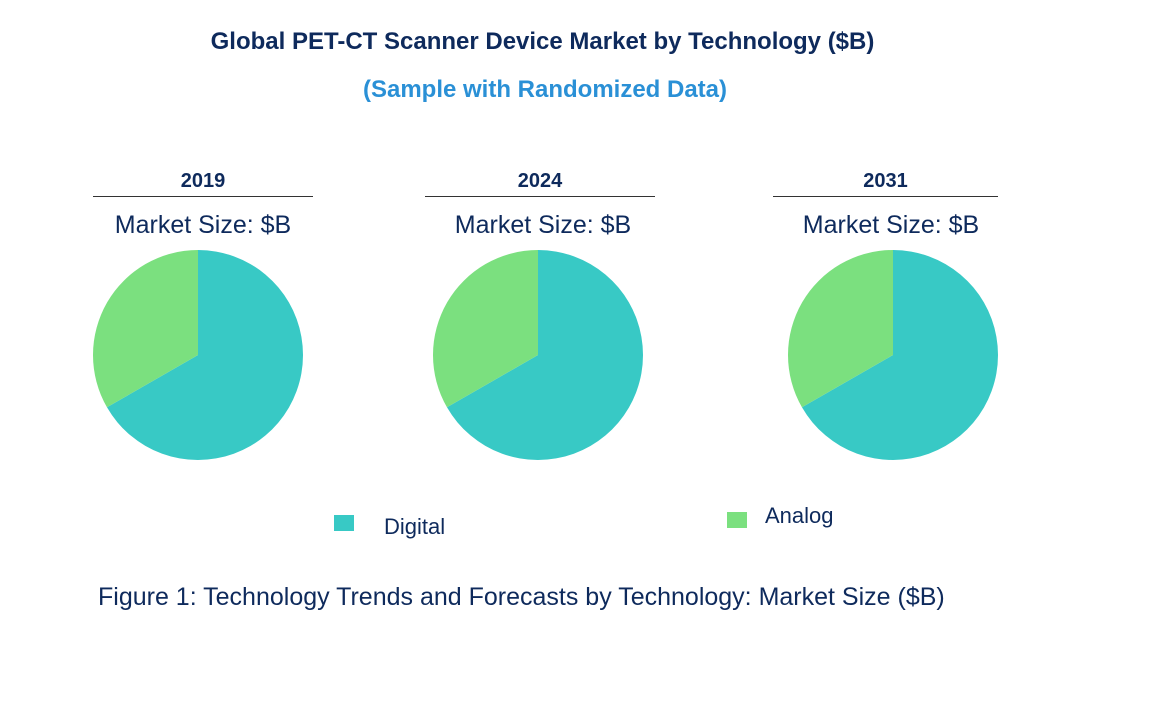  What do you see at coordinates (204, 355) in the screenshot?
I see `pie-slice-2019-digital` at bounding box center [204, 355].